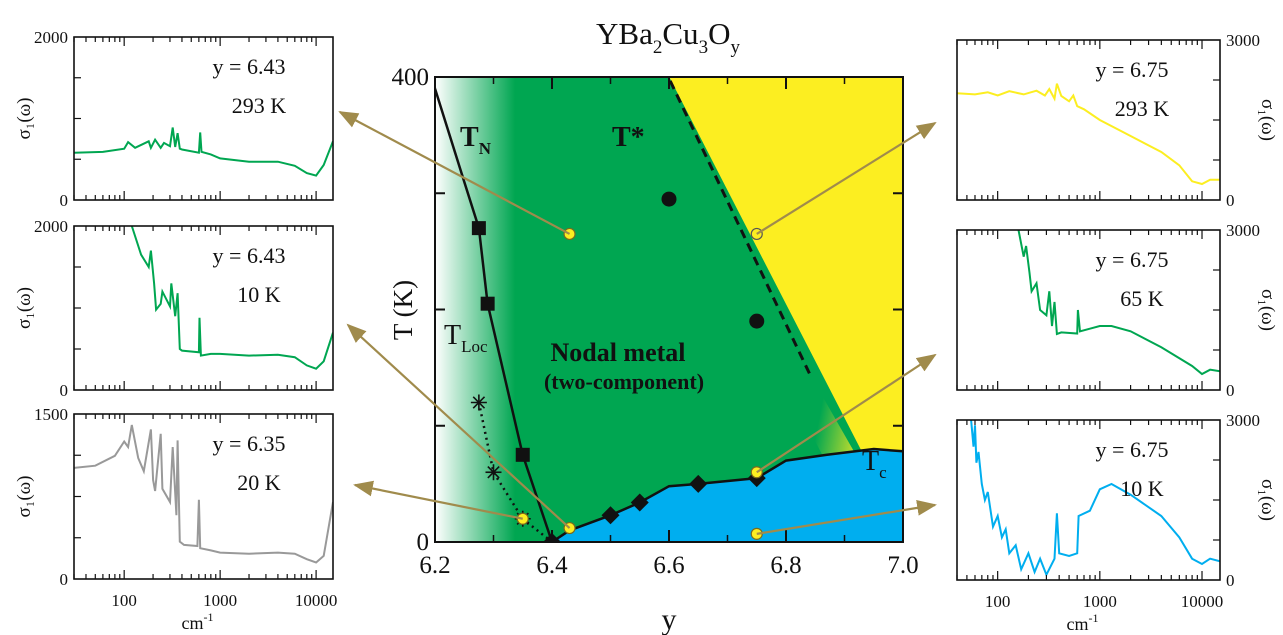 Image resolution: width=1283 pixels, height=635 pixels. I want to click on phase-x-tick-label: 6.8, so click(785, 565).